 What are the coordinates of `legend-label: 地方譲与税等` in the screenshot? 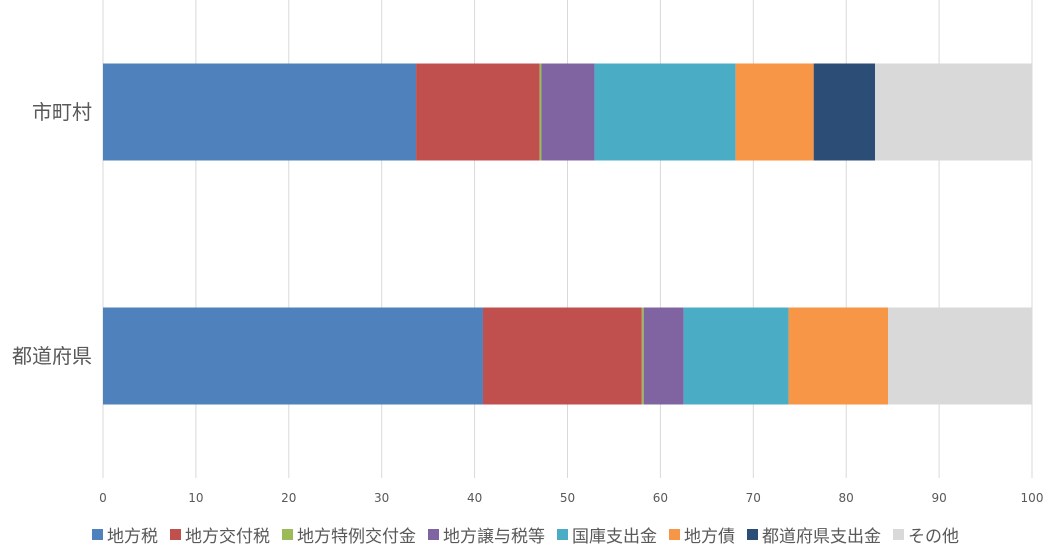 It's located at (494, 536).